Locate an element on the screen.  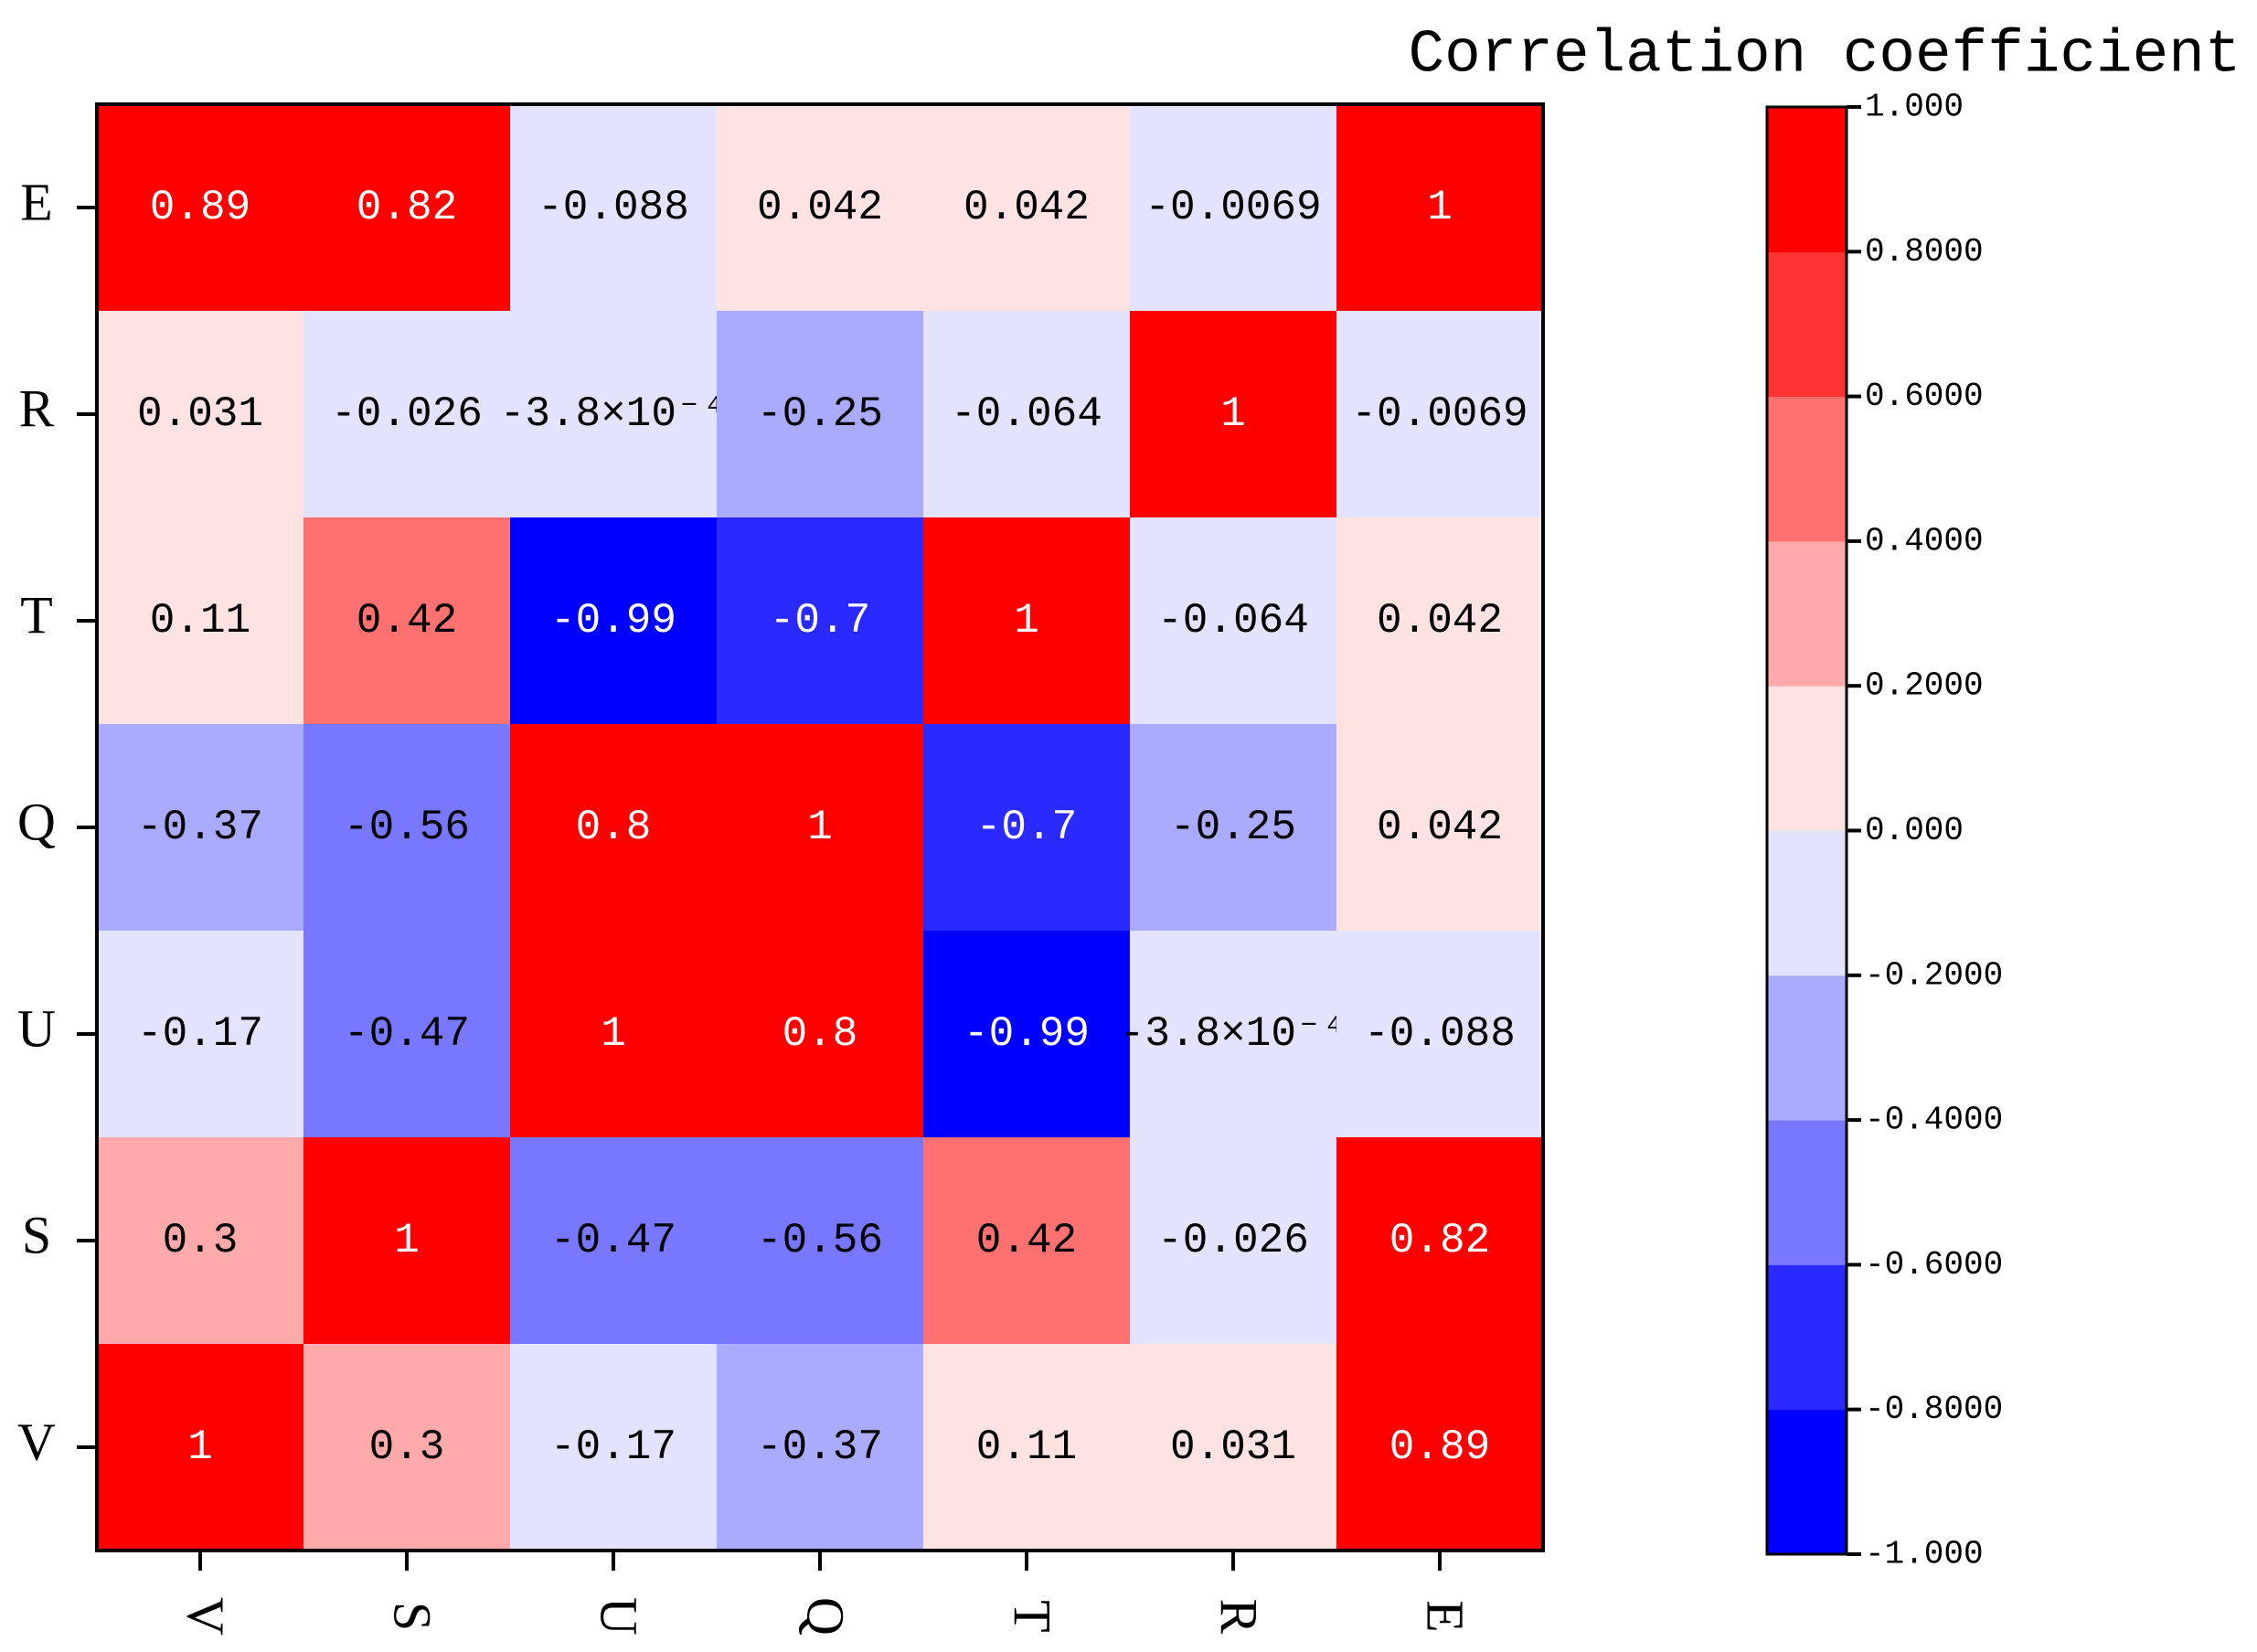
x-tick-label: V is located at coordinates (206, 1616).